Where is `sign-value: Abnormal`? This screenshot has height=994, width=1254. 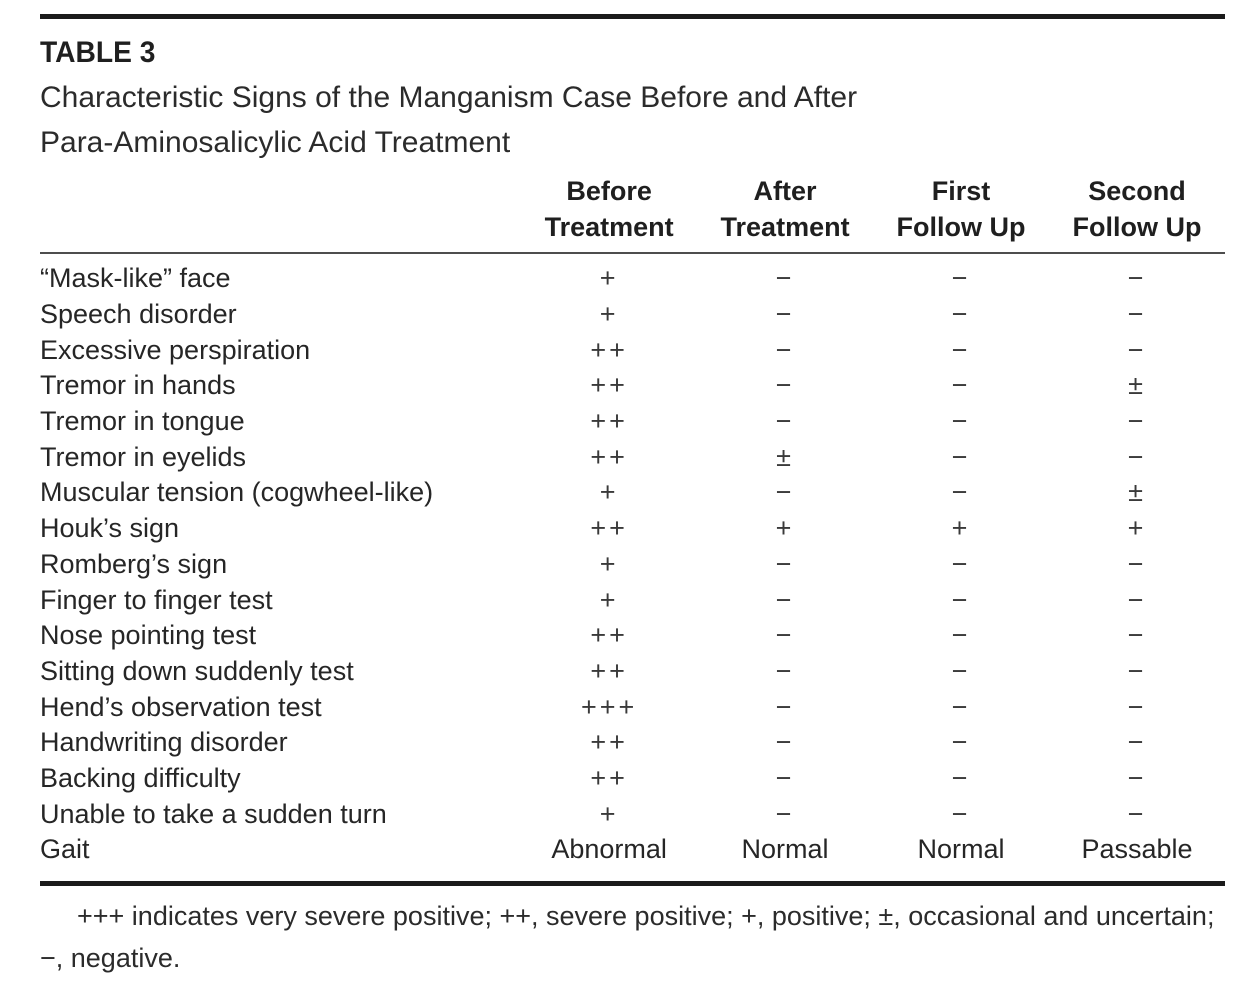 sign-value: Abnormal is located at coordinates (609, 849).